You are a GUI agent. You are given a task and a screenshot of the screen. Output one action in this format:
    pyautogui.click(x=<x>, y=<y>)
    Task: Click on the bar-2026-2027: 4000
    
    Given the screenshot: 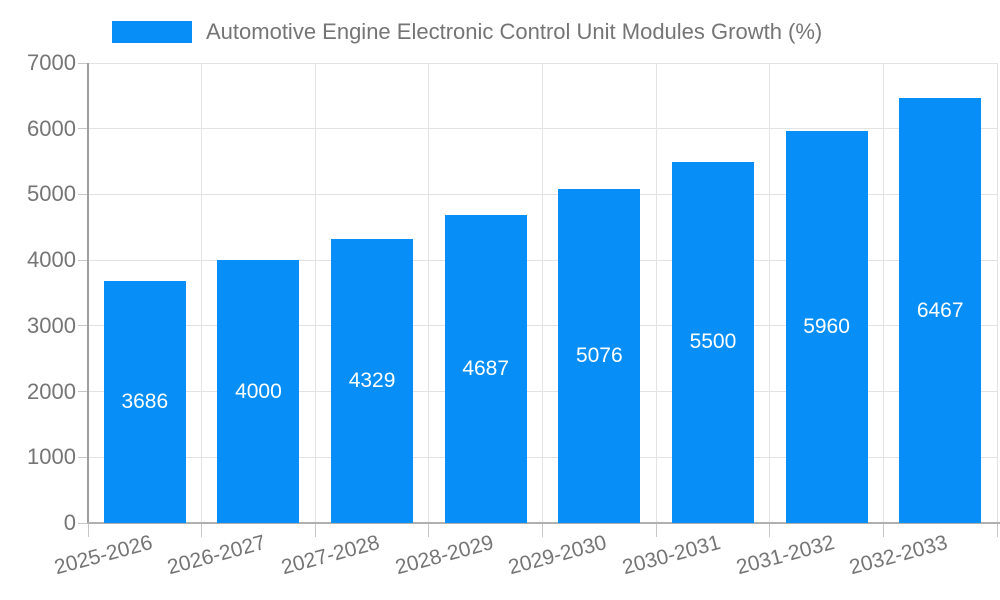 What is the action you would take?
    pyautogui.click(x=258, y=391)
    